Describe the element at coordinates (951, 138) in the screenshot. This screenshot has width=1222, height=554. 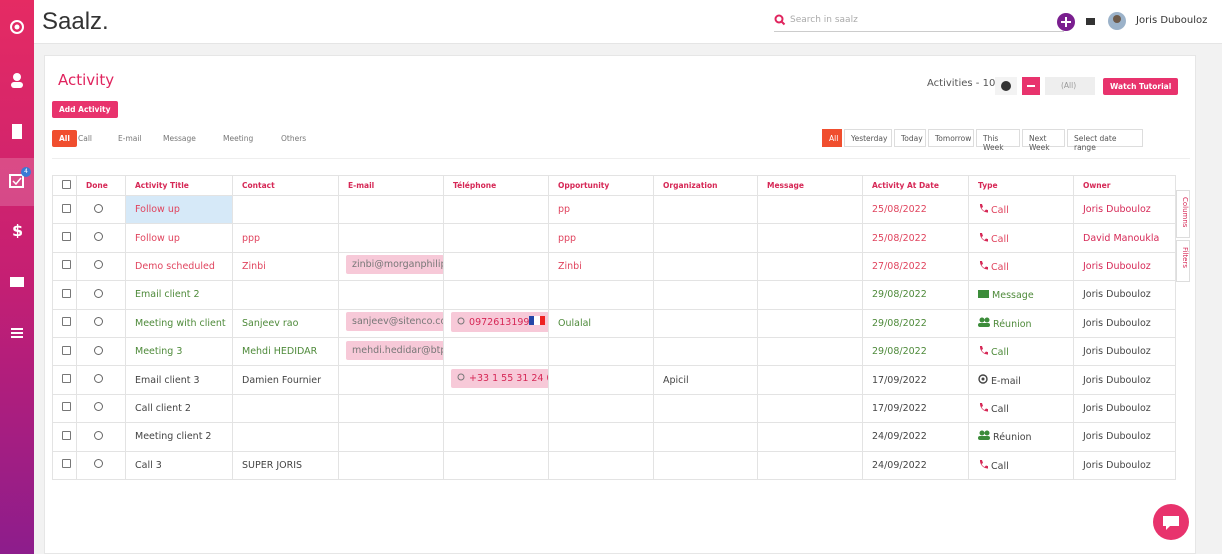
I see `date-filter: Tomorrow` at that location.